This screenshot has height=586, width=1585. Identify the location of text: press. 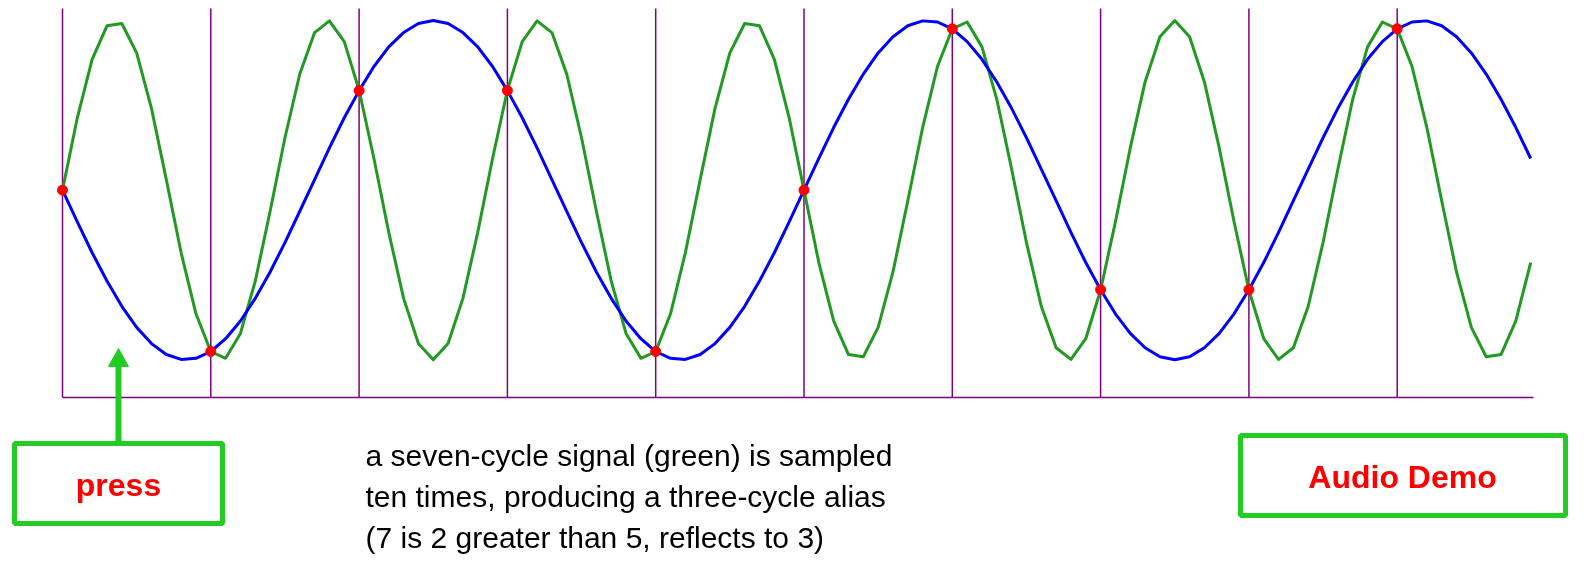
(118, 484).